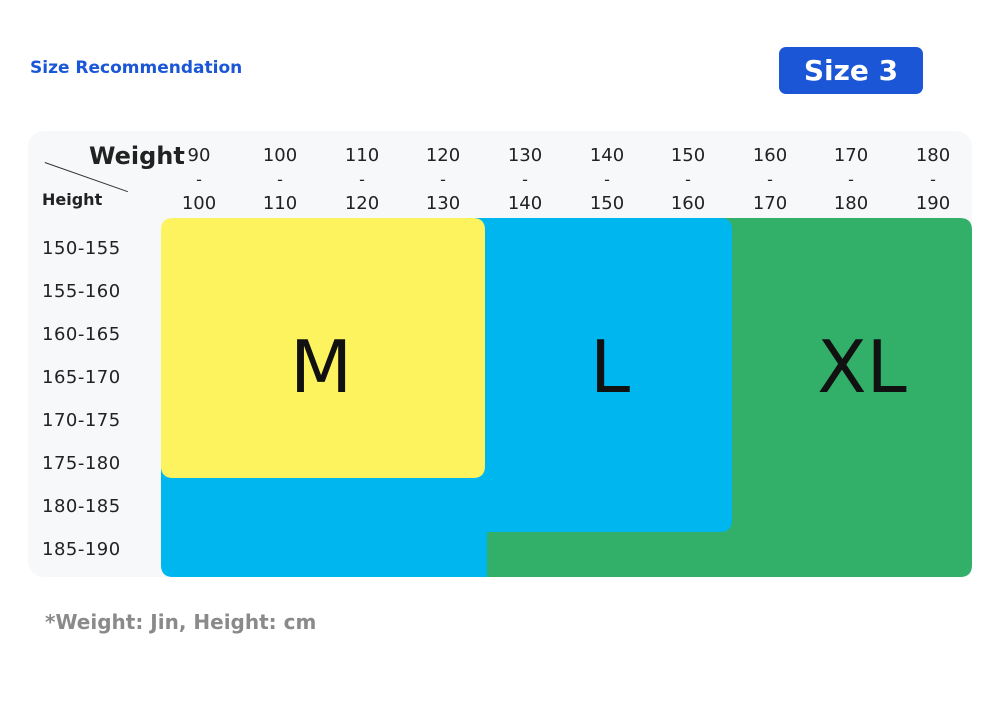 The height and width of the screenshot is (701, 1000). Describe the element at coordinates (72, 199) in the screenshot. I see `height-axis-label: Height` at that location.